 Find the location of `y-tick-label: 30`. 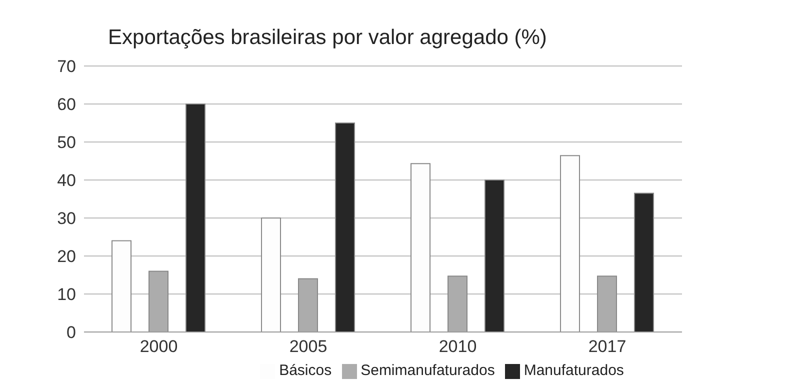

y-tick-label: 30 is located at coordinates (66, 218).